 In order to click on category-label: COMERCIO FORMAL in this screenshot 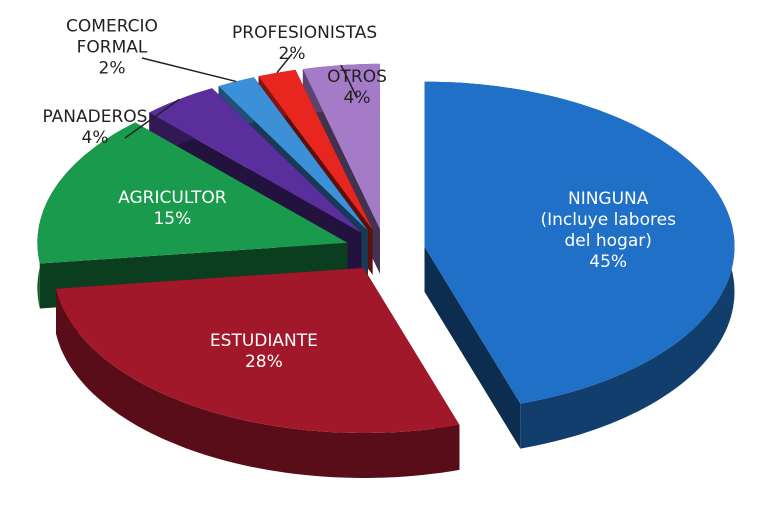, I will do `click(112, 37)`.